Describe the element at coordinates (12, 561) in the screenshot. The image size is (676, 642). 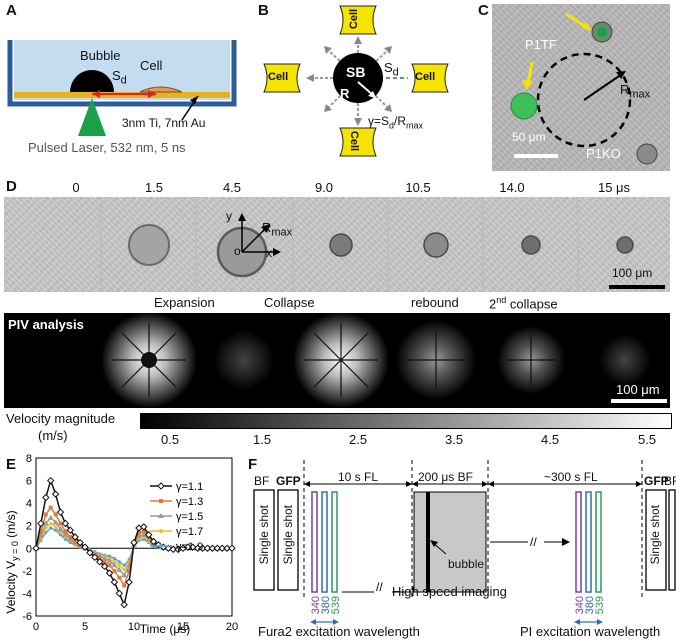
I see `chart-ylabel: Velocity Vy = 0 (m/s)` at that location.